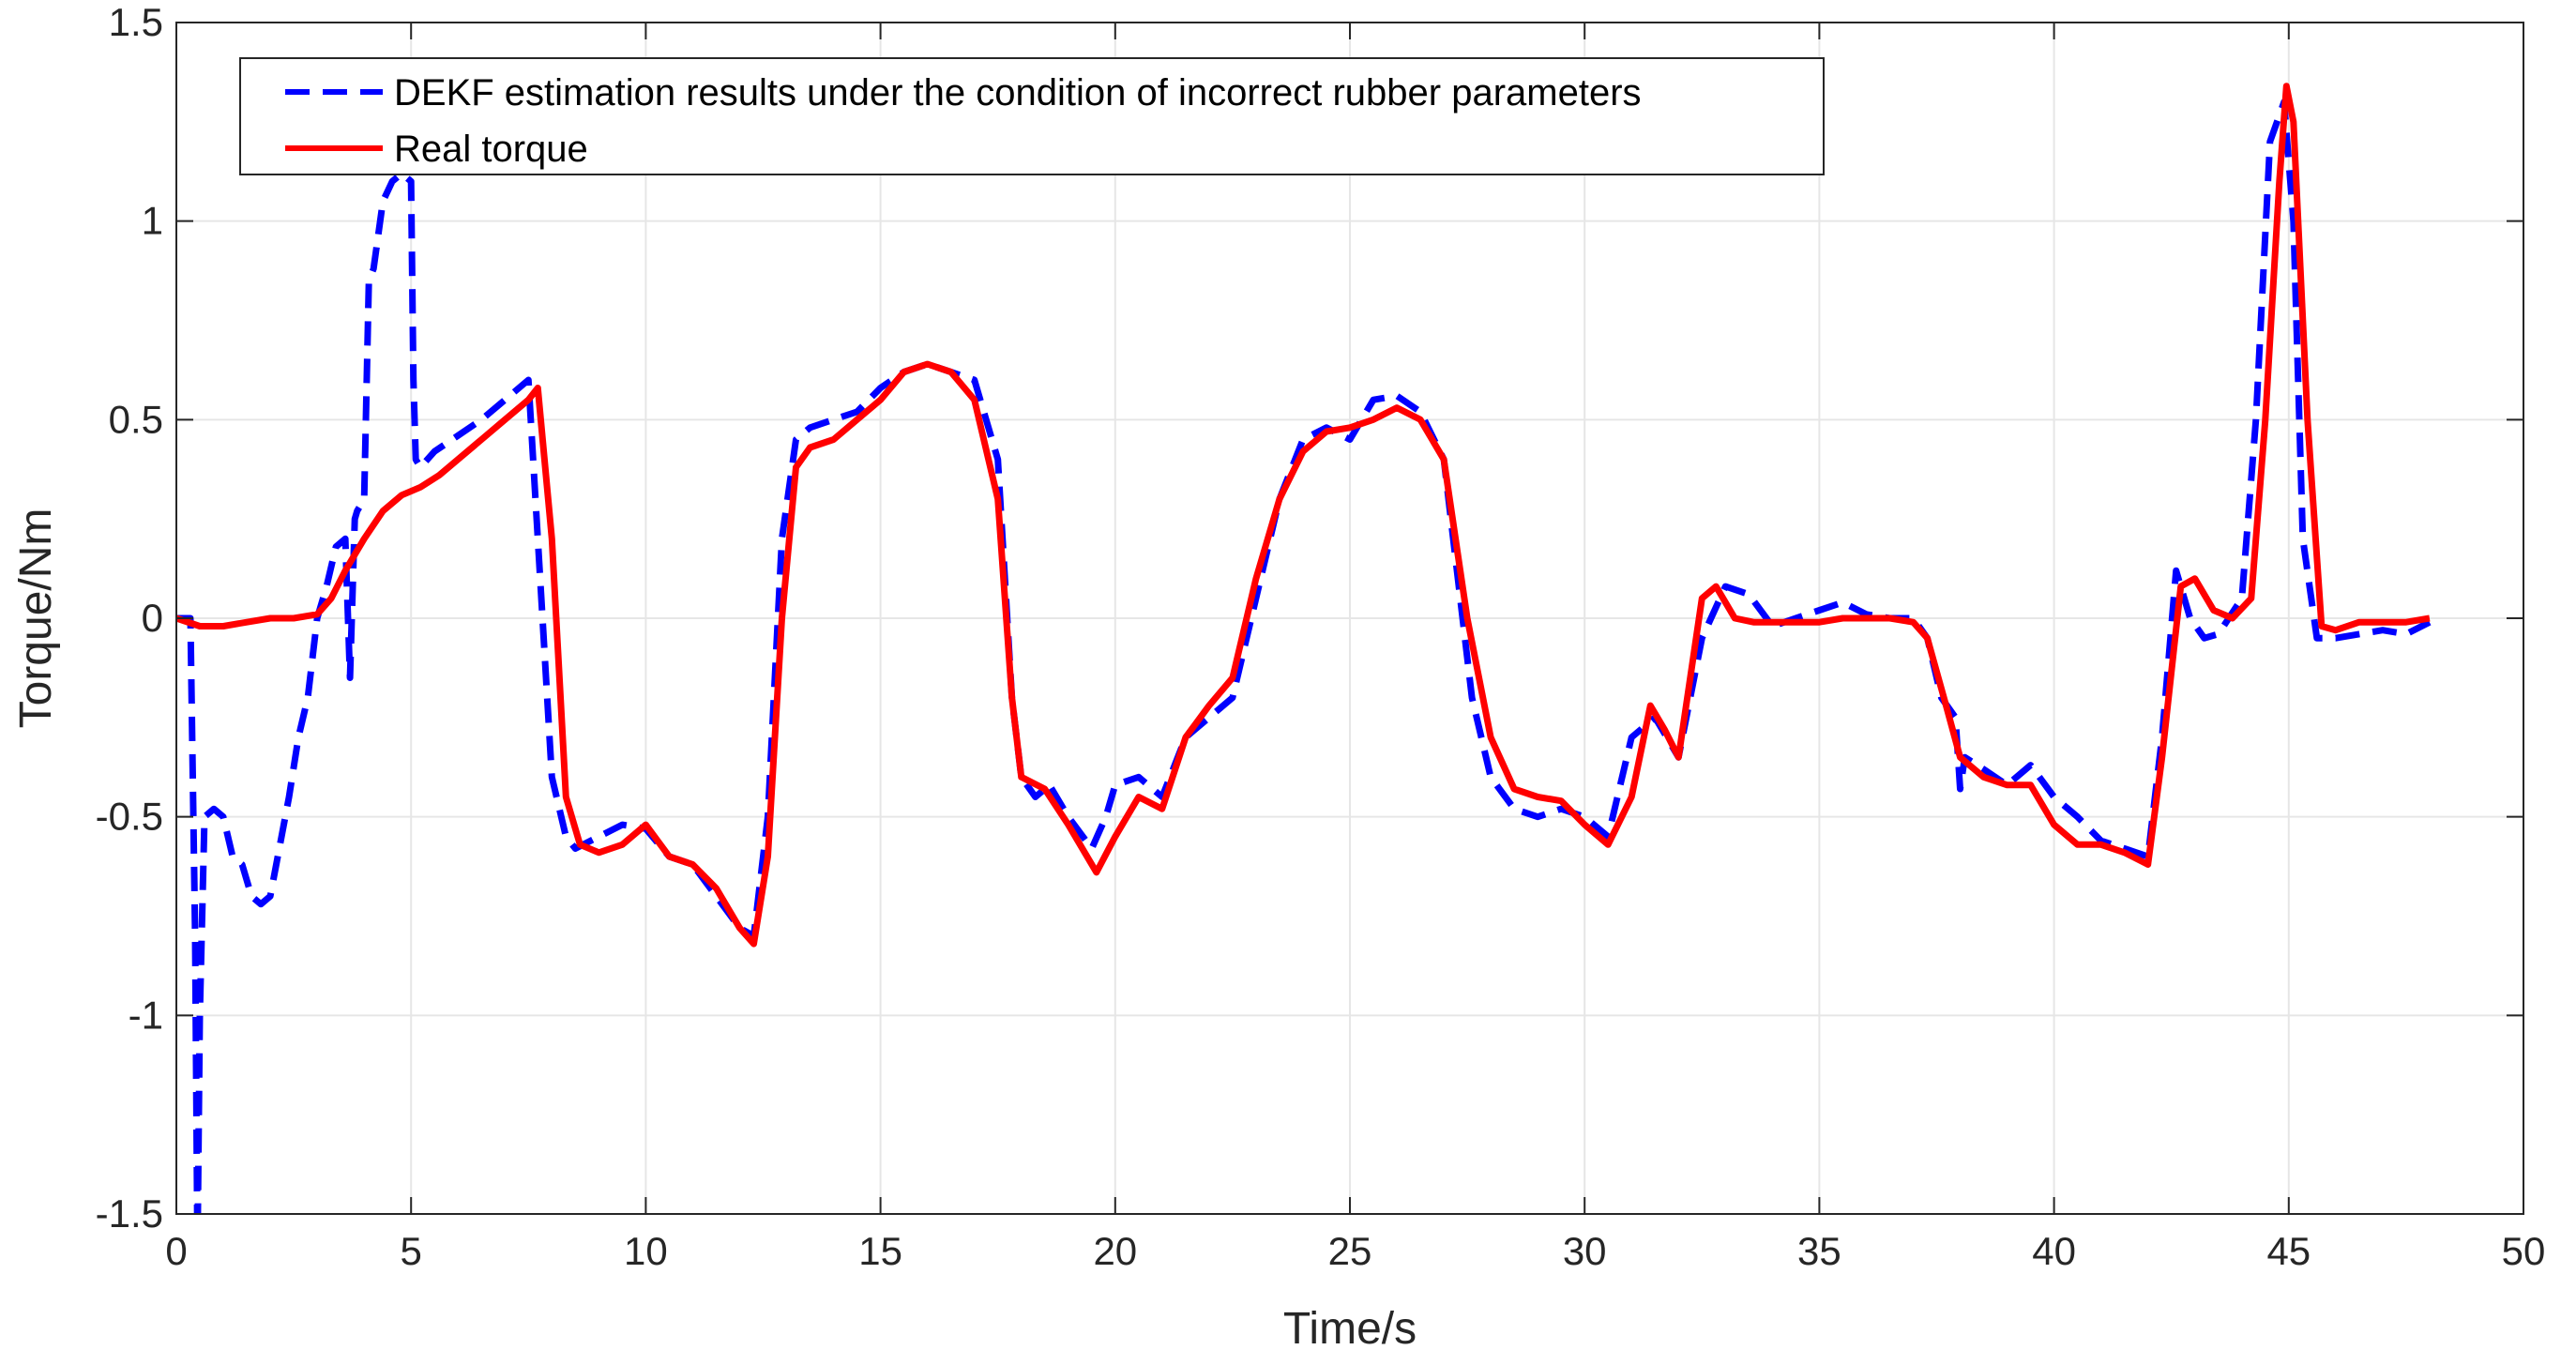 Image resolution: width=2576 pixels, height=1365 pixels. Describe the element at coordinates (129, 817) in the screenshot. I see `y-tick-label: -0.5` at that location.